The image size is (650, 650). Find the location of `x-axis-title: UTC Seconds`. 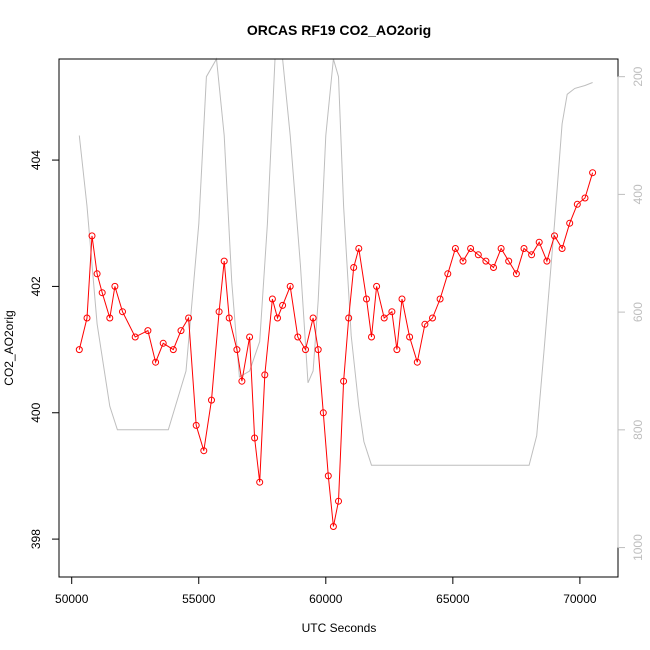

x-axis-title: UTC Seconds is located at coordinates (339, 628).